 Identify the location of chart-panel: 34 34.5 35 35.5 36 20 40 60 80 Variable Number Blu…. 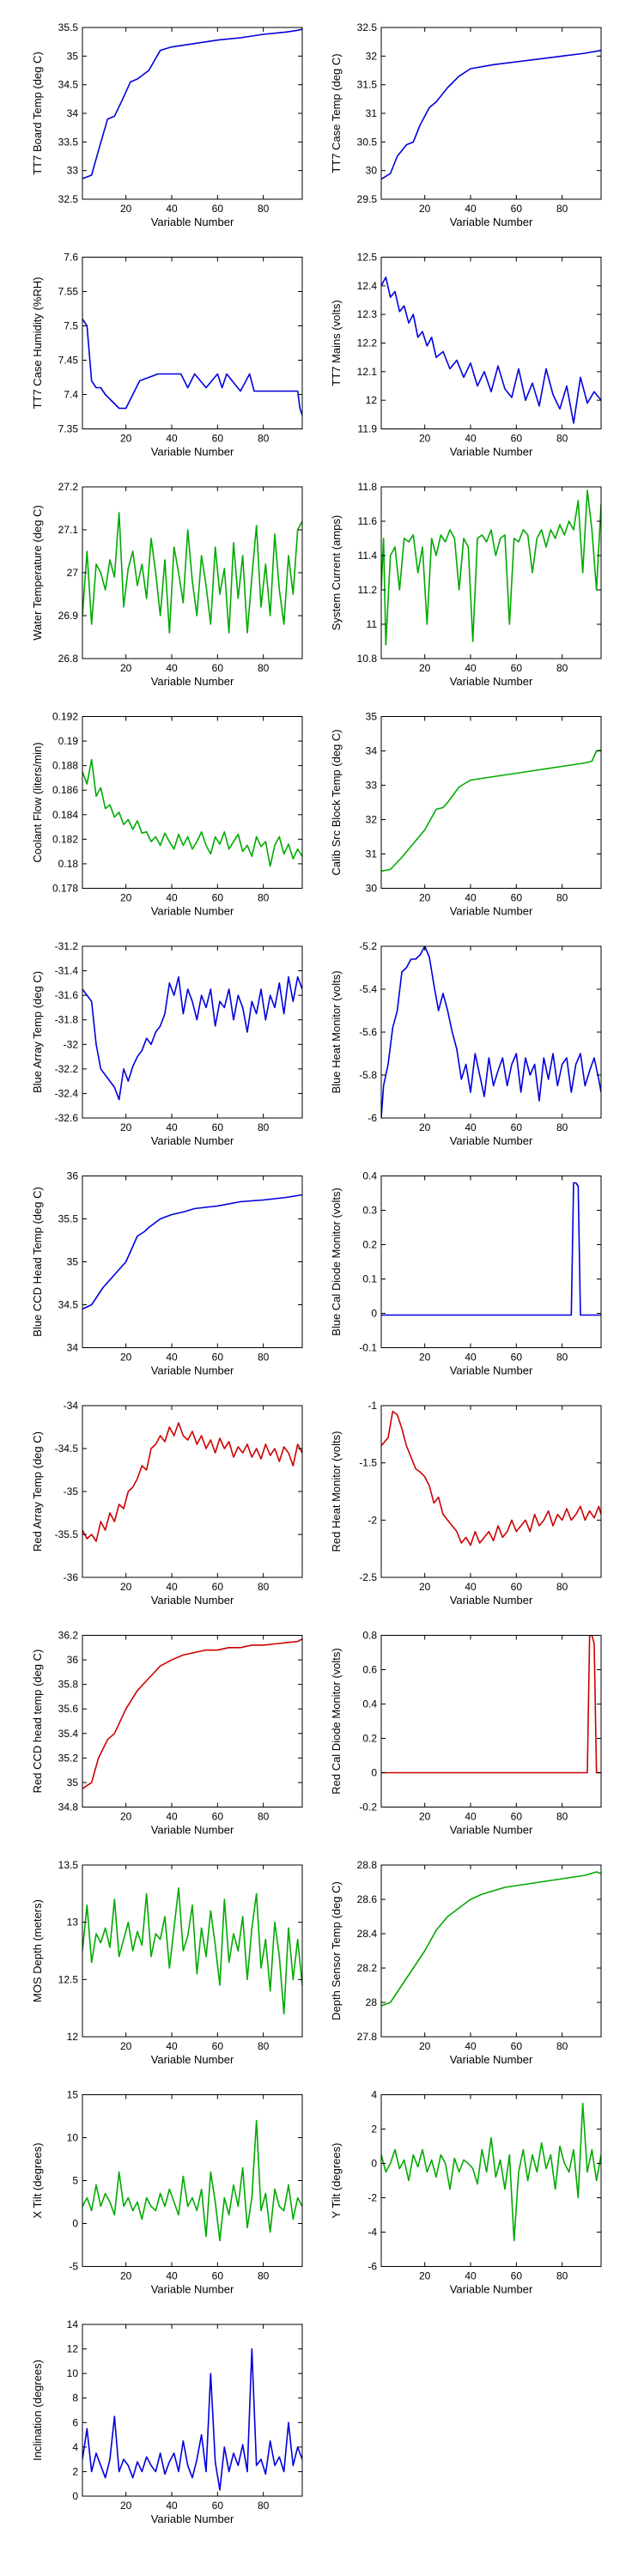
(167, 1273).